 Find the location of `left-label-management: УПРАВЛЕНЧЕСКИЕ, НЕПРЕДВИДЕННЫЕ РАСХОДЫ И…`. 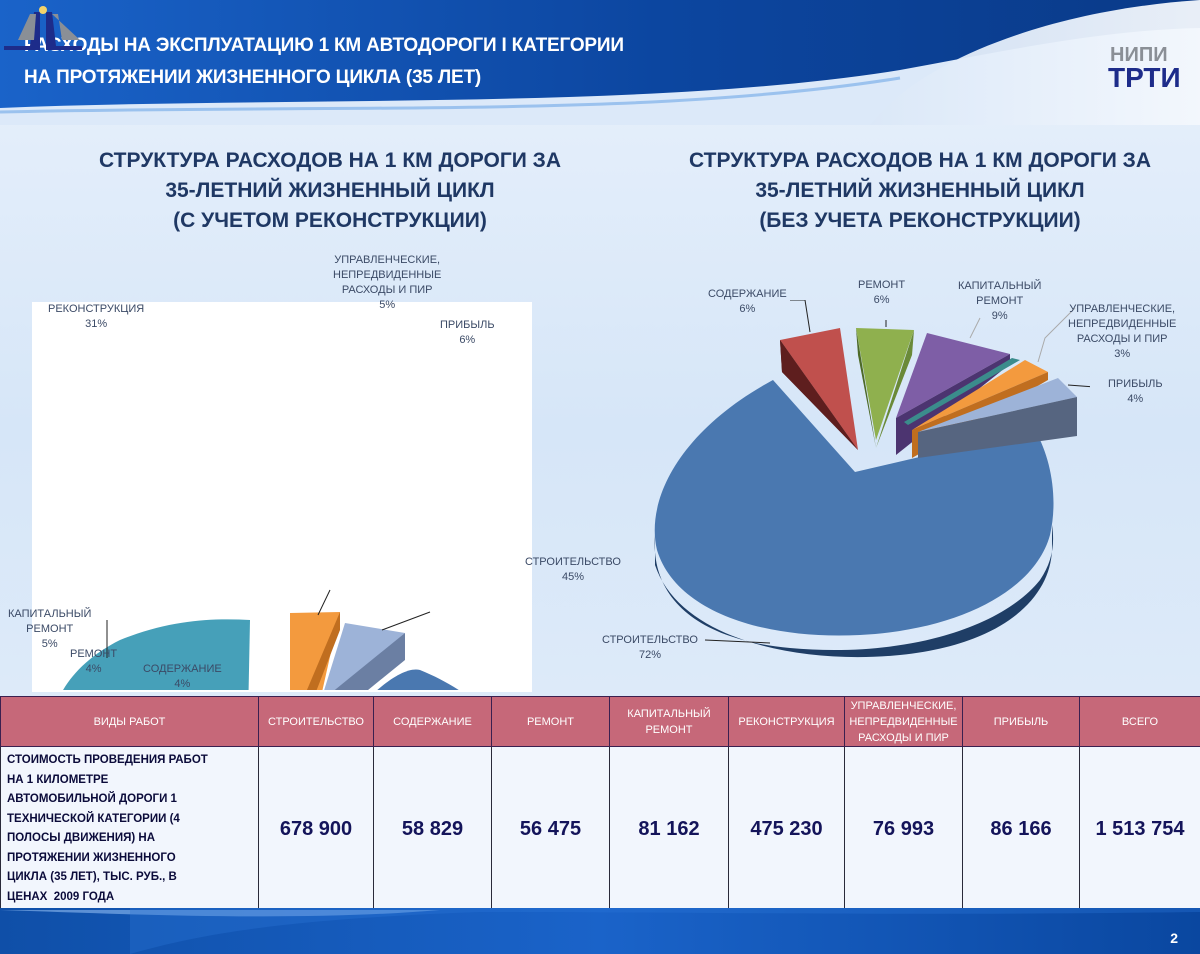

left-label-management: УПРАВЛЕНЧЕСКИЕ, НЕПРЕДВИДЕННЫЕ РАСХОДЫ И… is located at coordinates (387, 282).